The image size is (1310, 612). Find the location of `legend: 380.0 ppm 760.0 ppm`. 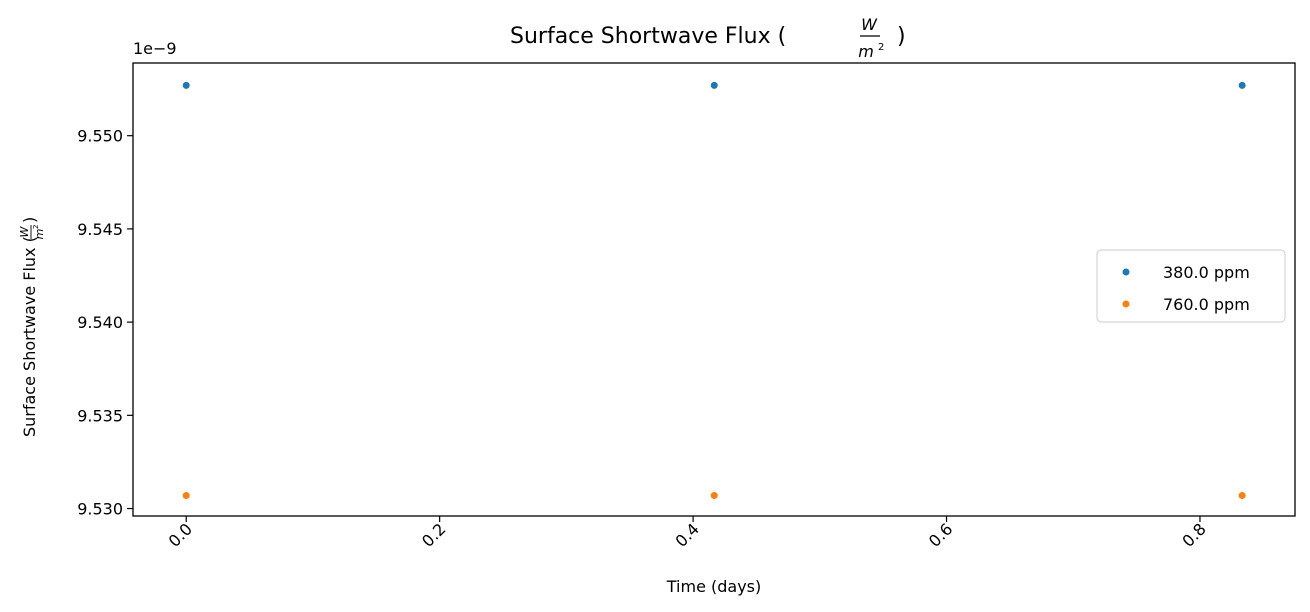

legend: 380.0 ppm 760.0 ppm is located at coordinates (1191, 286).